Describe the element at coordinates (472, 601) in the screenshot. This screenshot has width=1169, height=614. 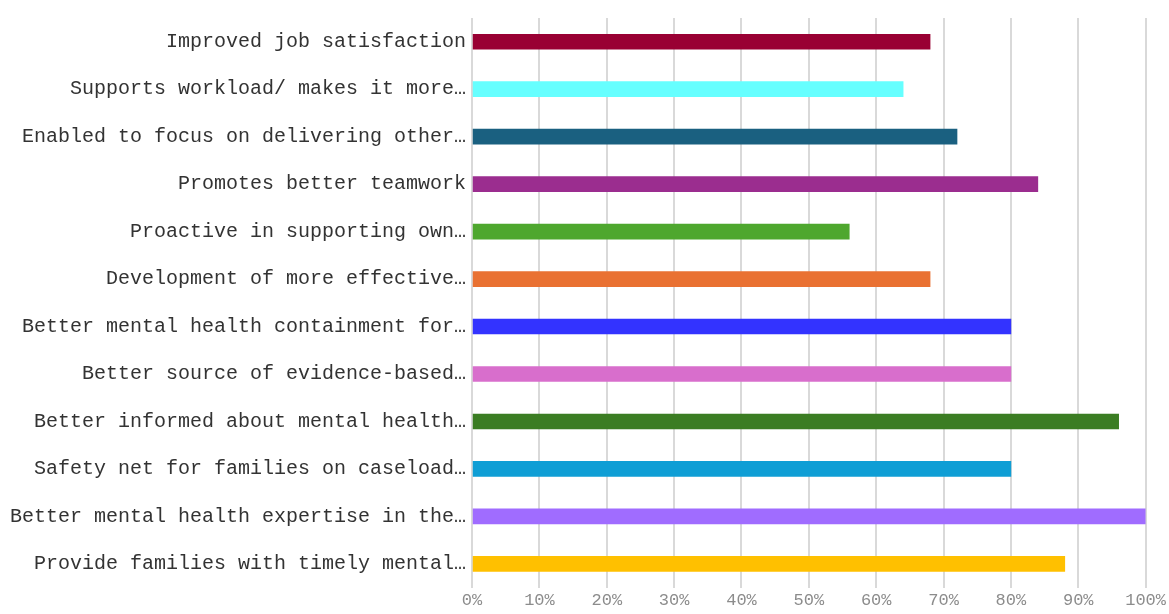
I see `x-tick-label: 0%` at that location.